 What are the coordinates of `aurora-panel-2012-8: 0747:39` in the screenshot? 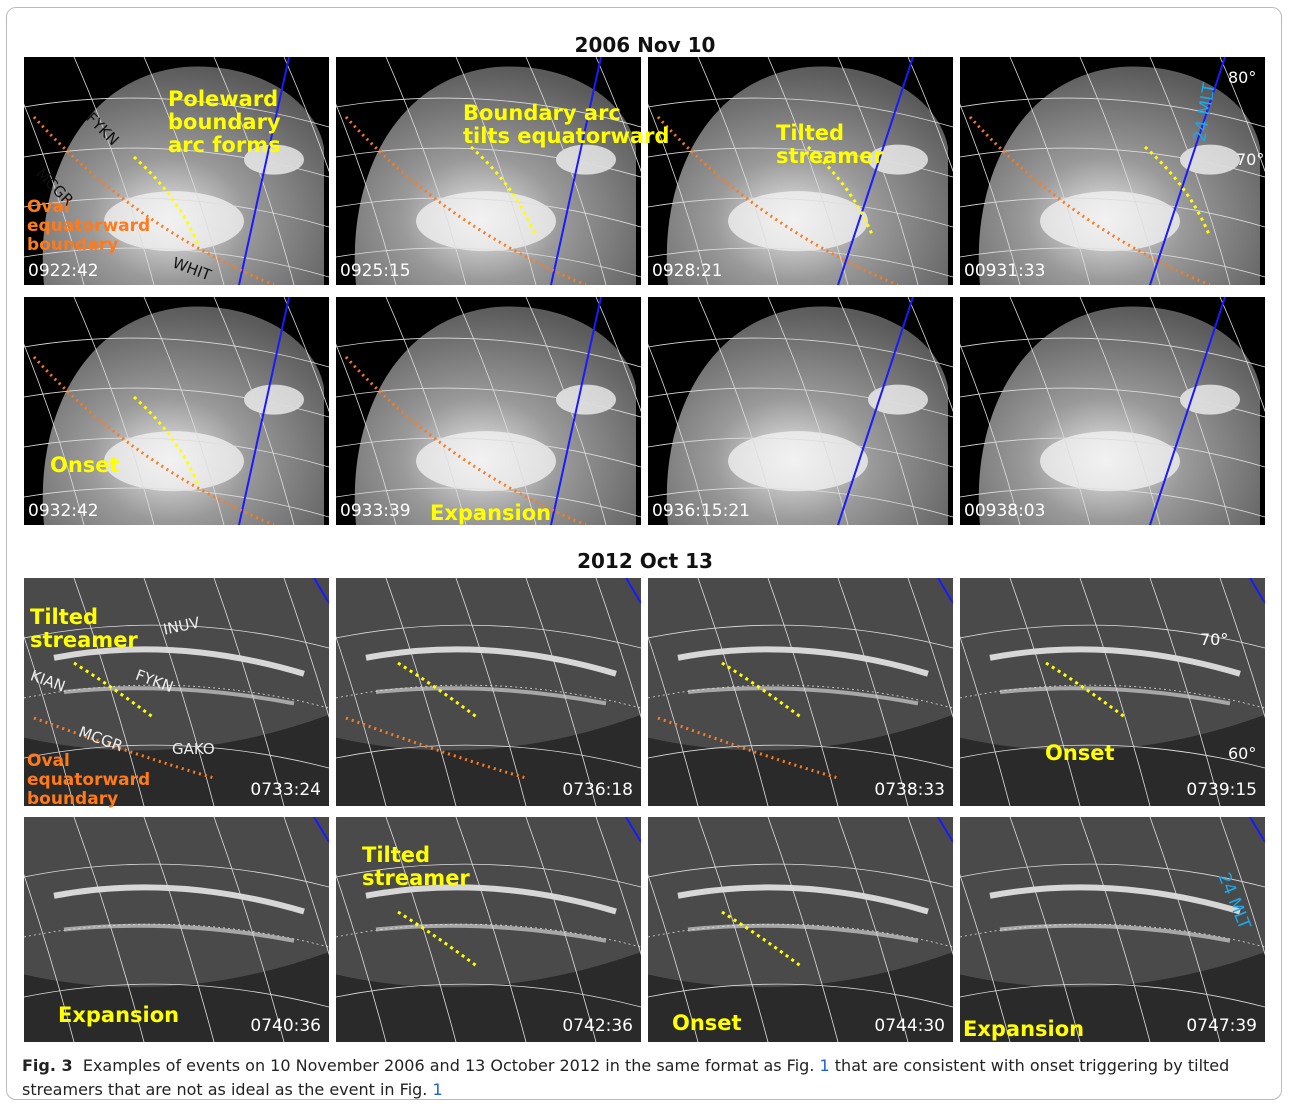 It's located at (1112, 929).